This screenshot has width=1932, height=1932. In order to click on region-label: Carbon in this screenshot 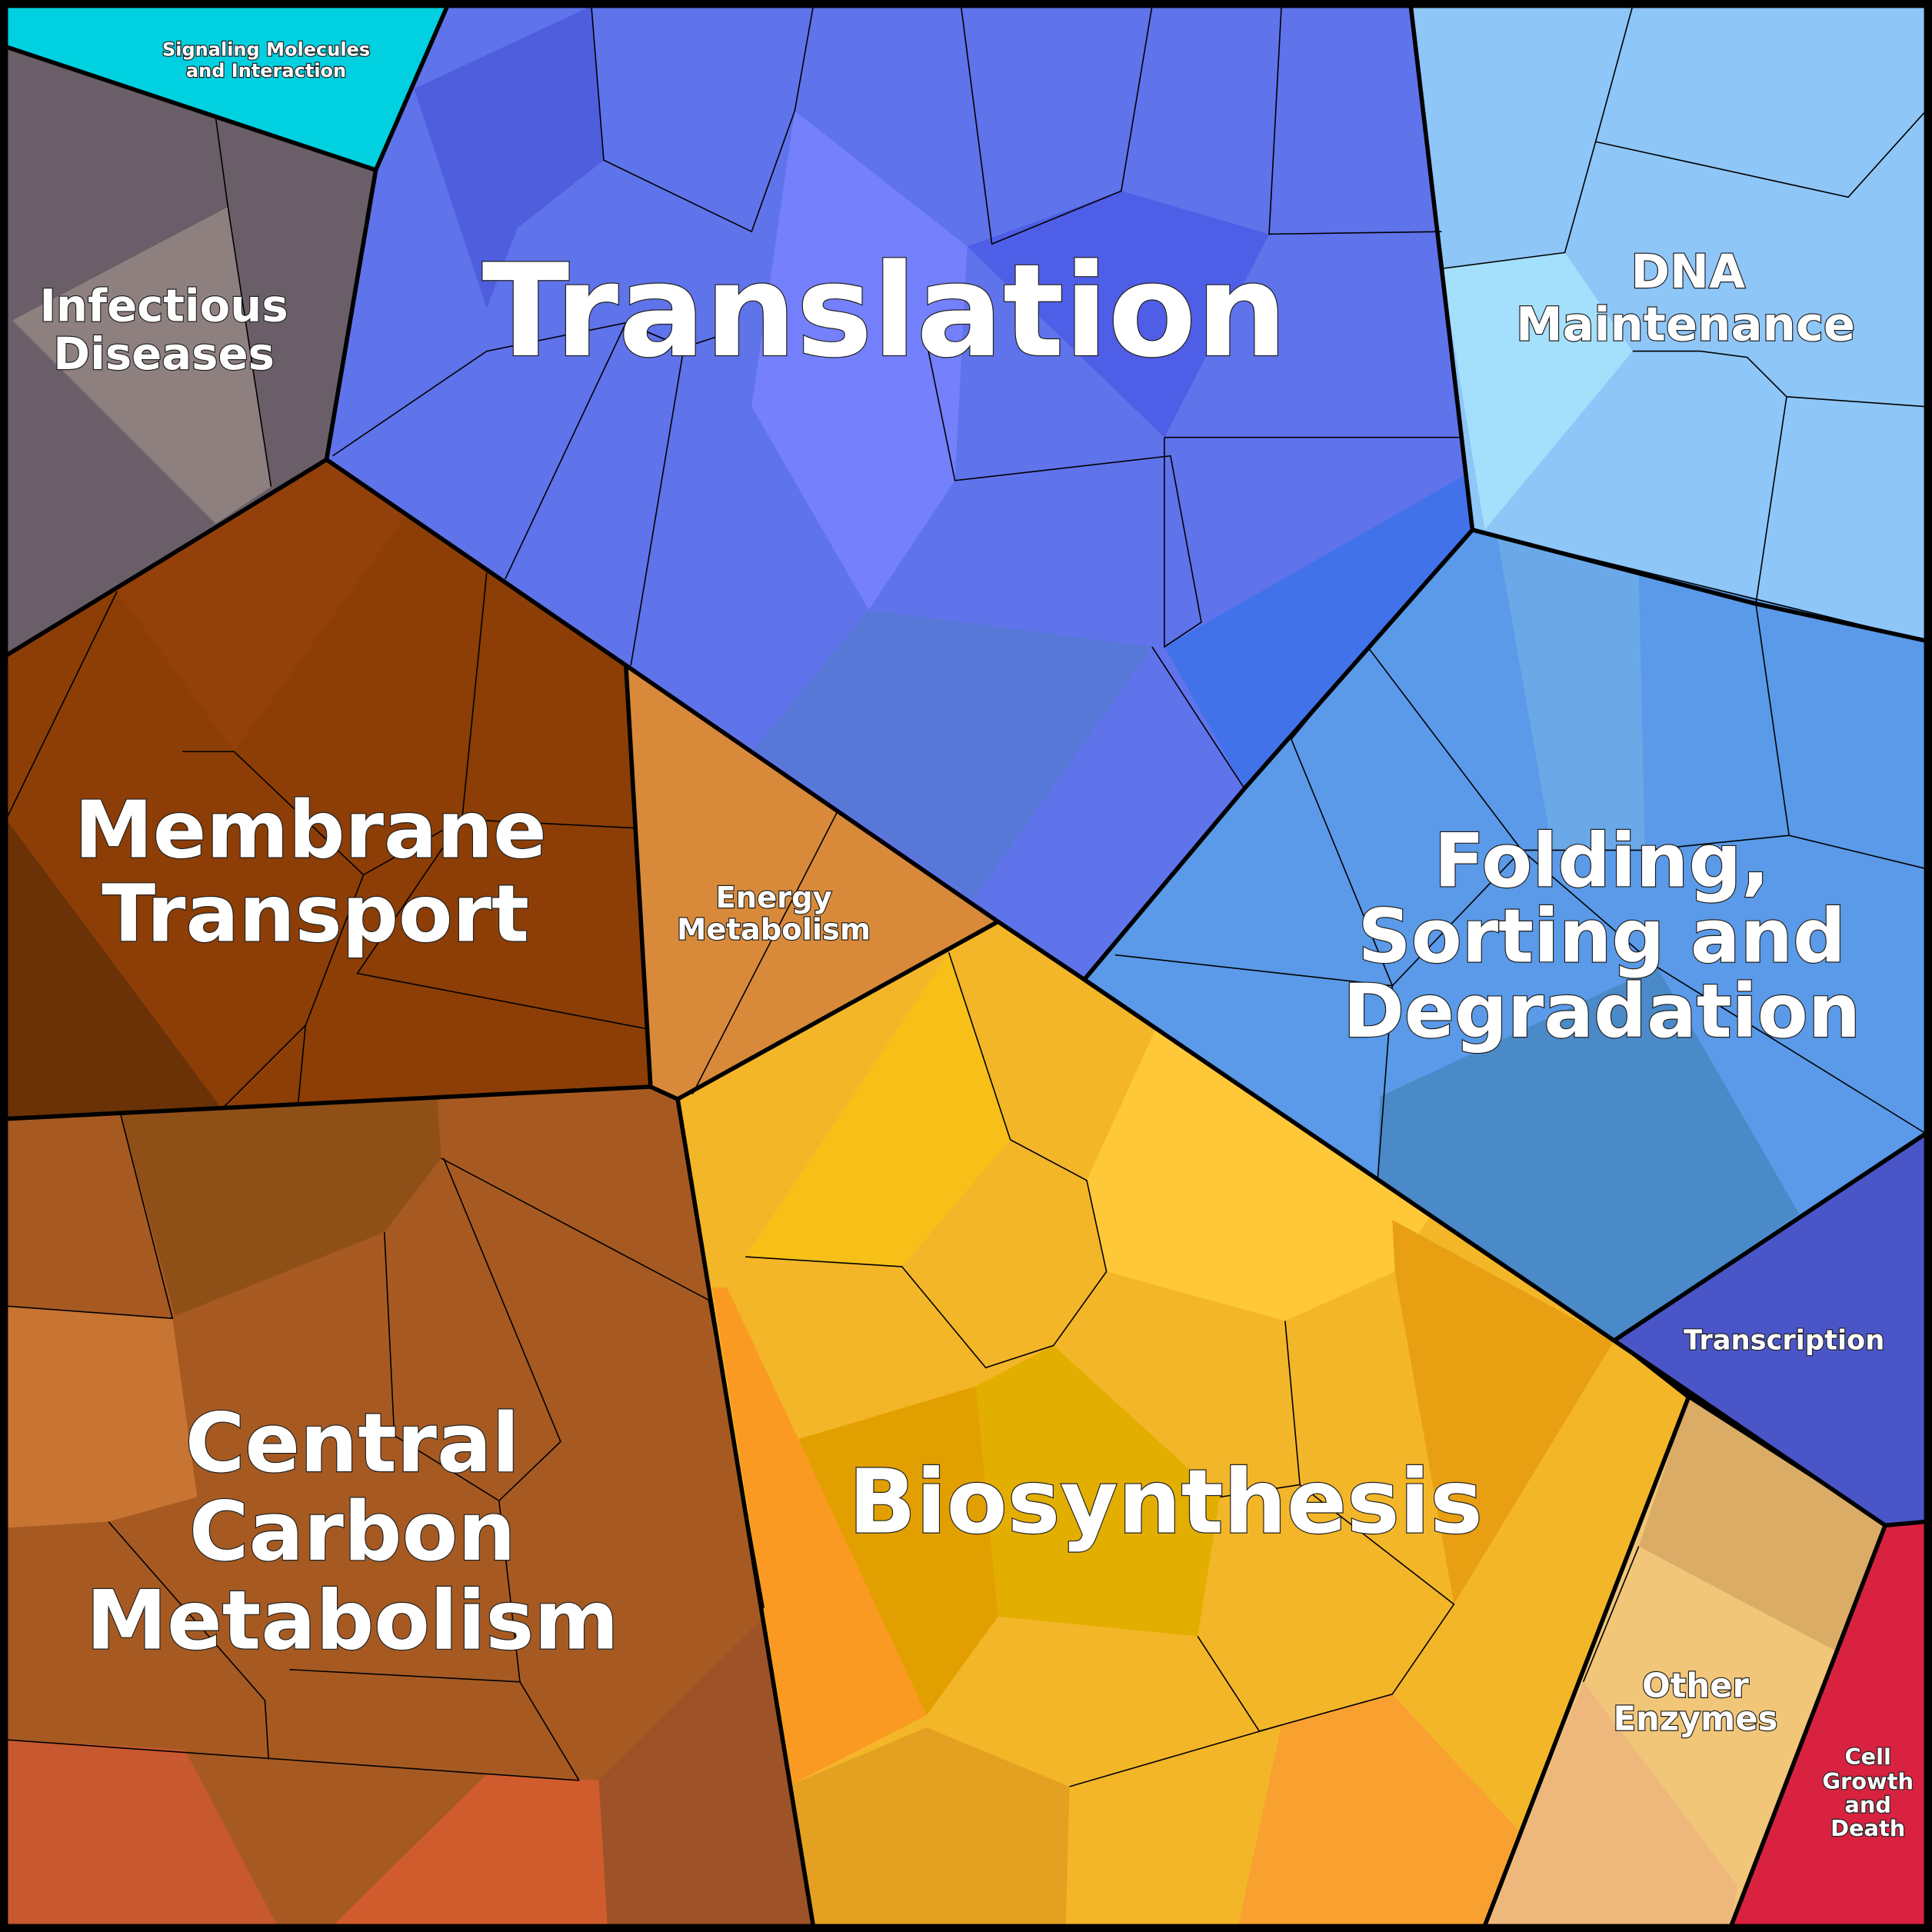, I will do `click(352, 1531)`.